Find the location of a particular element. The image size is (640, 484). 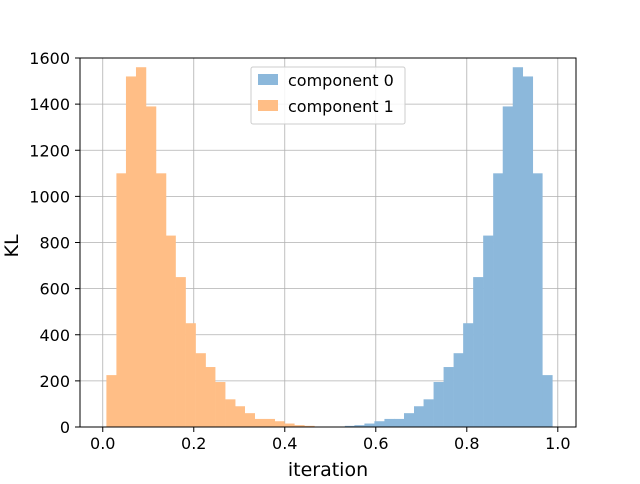

y-tick-label: 0 is located at coordinates (65, 427).